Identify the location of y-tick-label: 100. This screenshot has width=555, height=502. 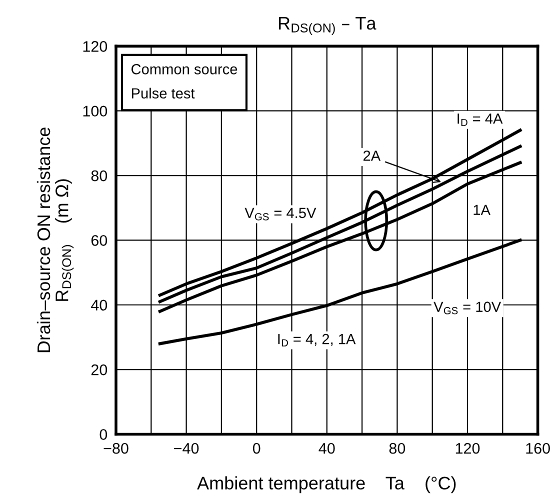
(95, 111).